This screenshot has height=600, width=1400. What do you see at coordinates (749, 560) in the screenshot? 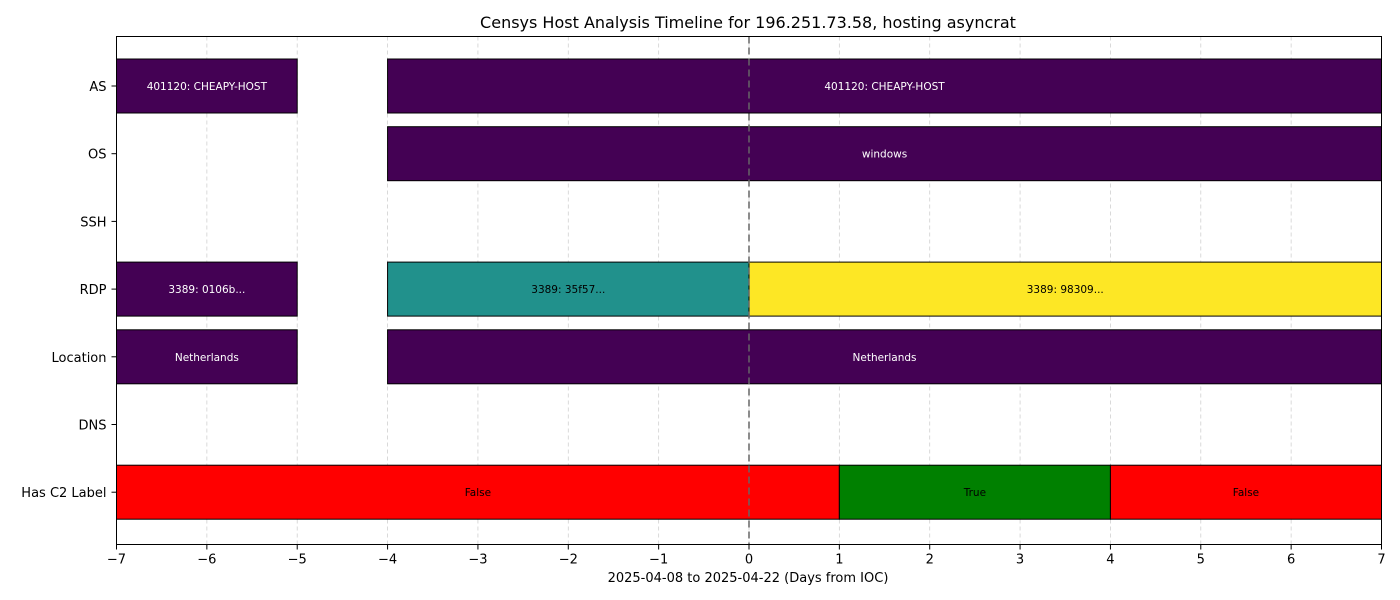
I see `x-tick-label: 0` at bounding box center [749, 560].